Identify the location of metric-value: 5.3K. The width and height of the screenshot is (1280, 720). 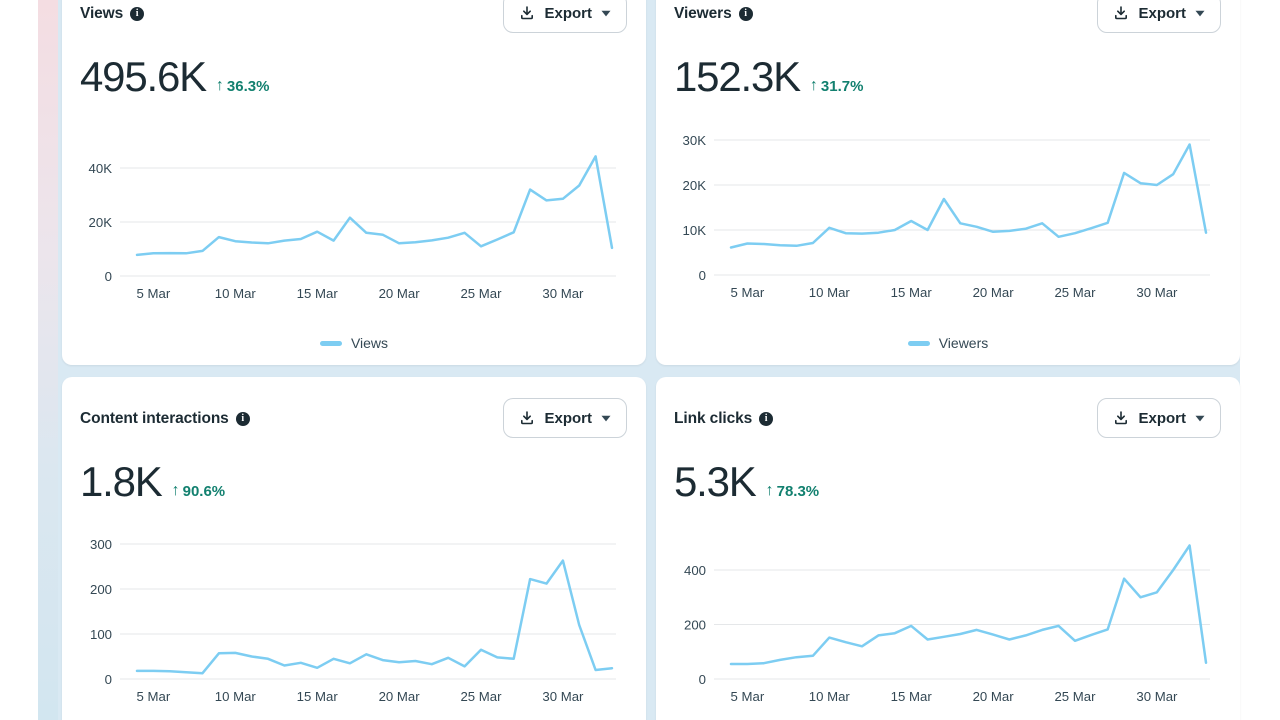
(715, 481).